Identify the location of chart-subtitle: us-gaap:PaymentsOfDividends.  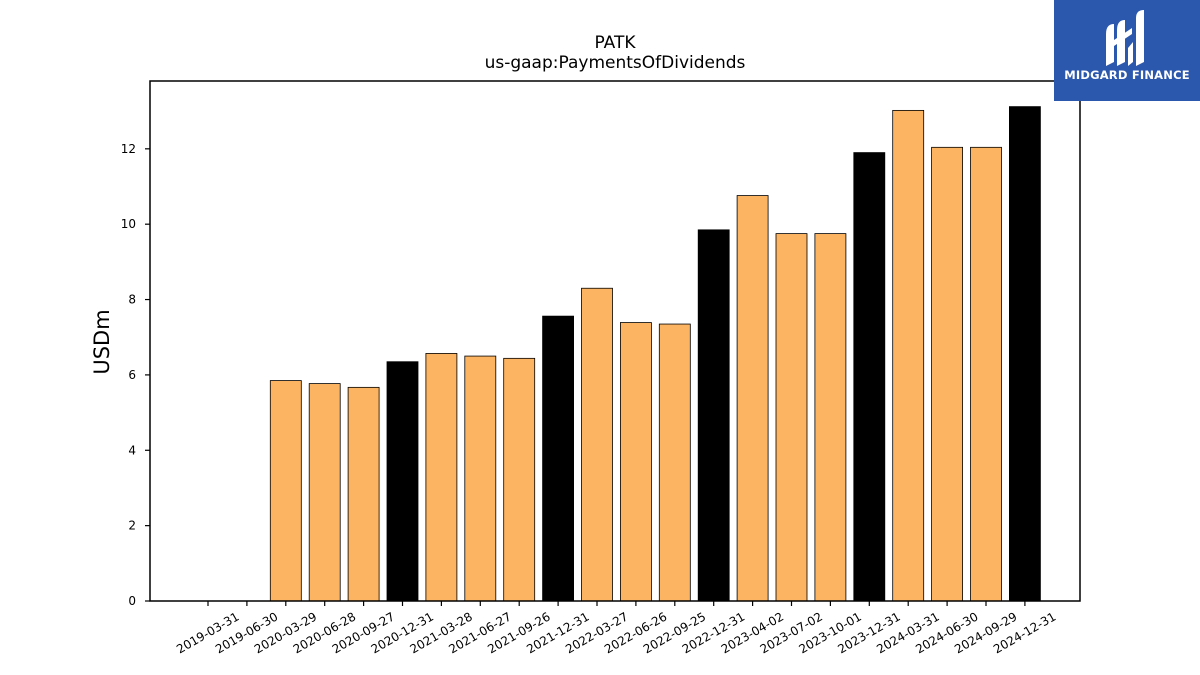
(615, 63).